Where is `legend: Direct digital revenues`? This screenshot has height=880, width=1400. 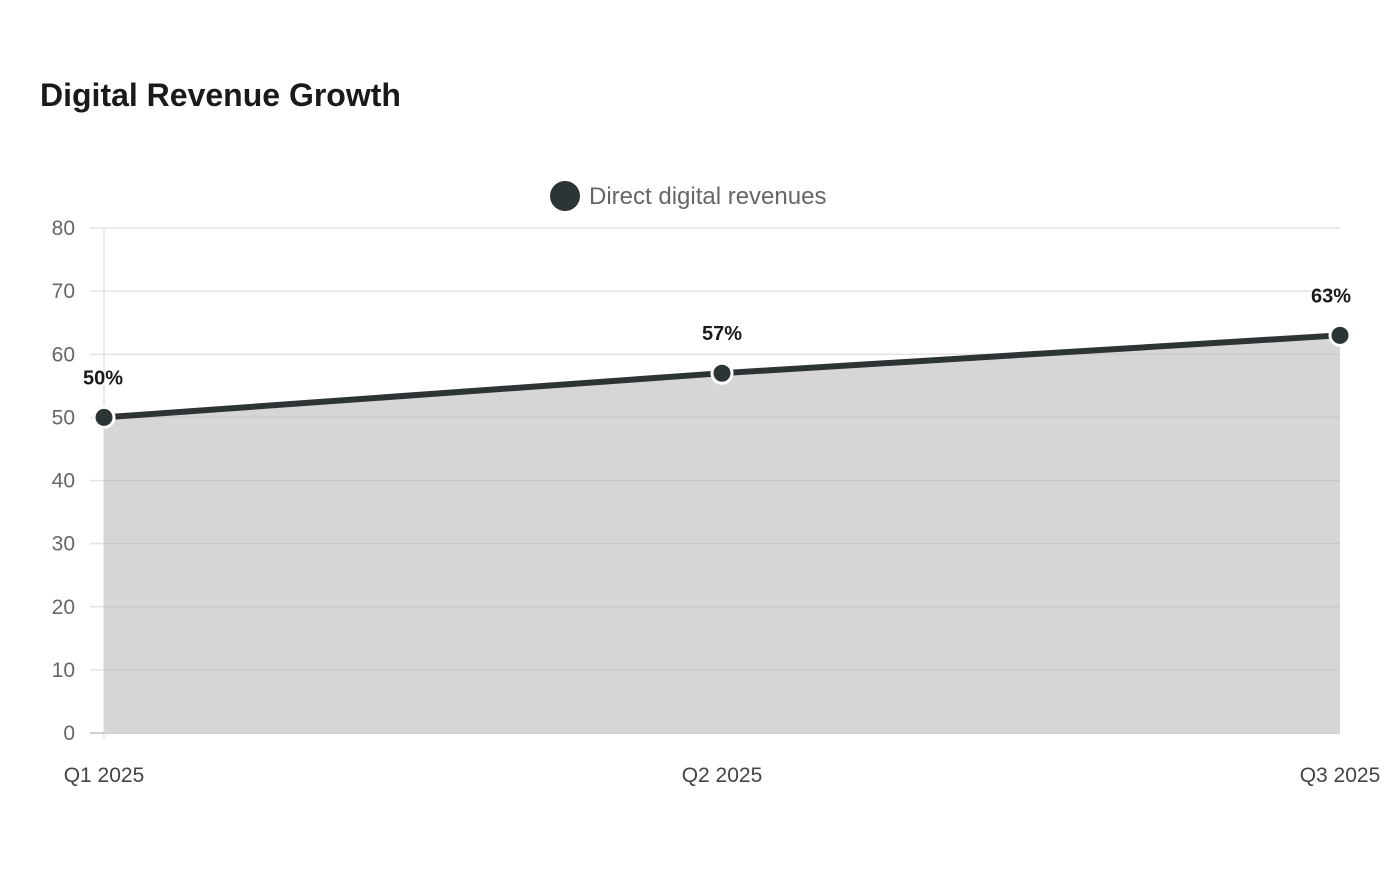
legend: Direct digital revenues is located at coordinates (688, 196).